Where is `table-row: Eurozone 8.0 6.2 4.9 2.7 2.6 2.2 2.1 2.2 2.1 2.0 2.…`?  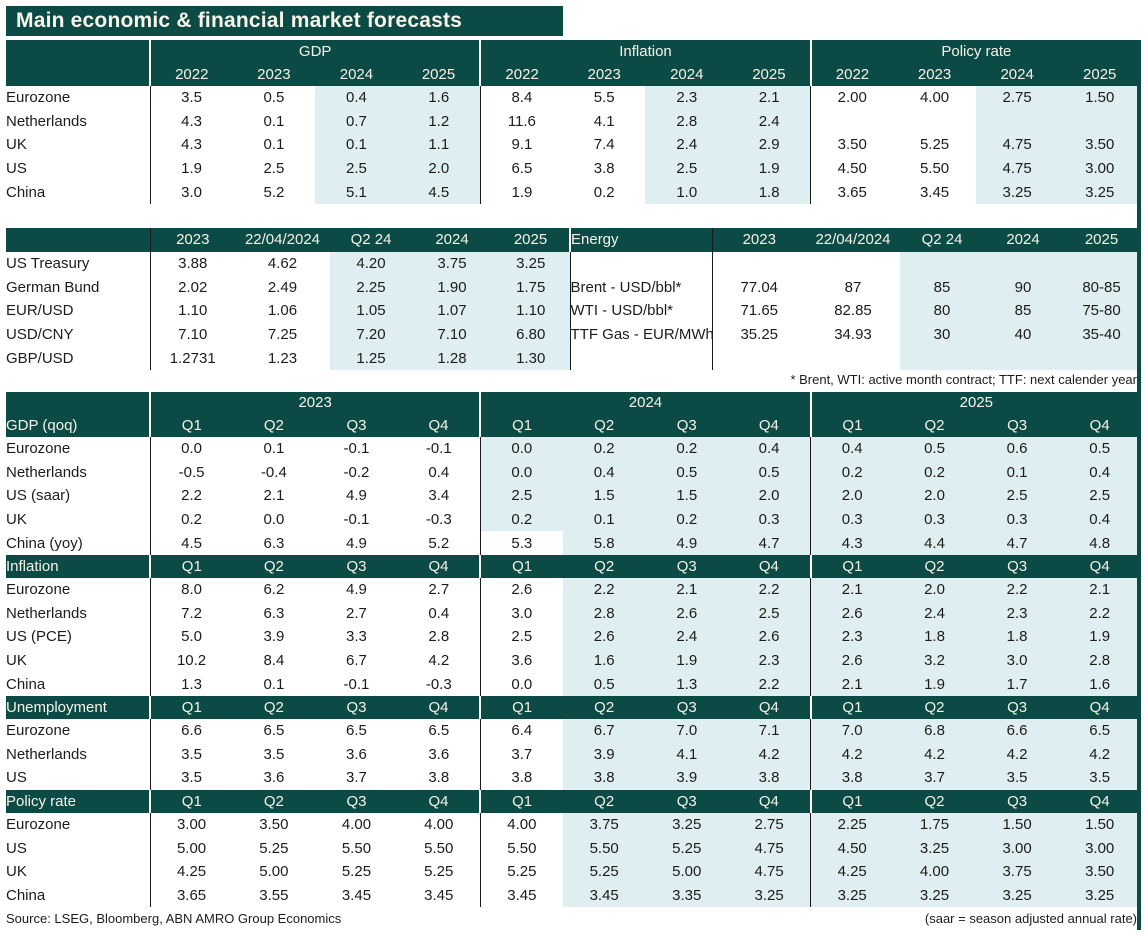
table-row: Eurozone 8.0 6.2 4.9 2.7 2.6 2.2 2.1 2.2 2.1 2.0 2.… is located at coordinates (573, 589).